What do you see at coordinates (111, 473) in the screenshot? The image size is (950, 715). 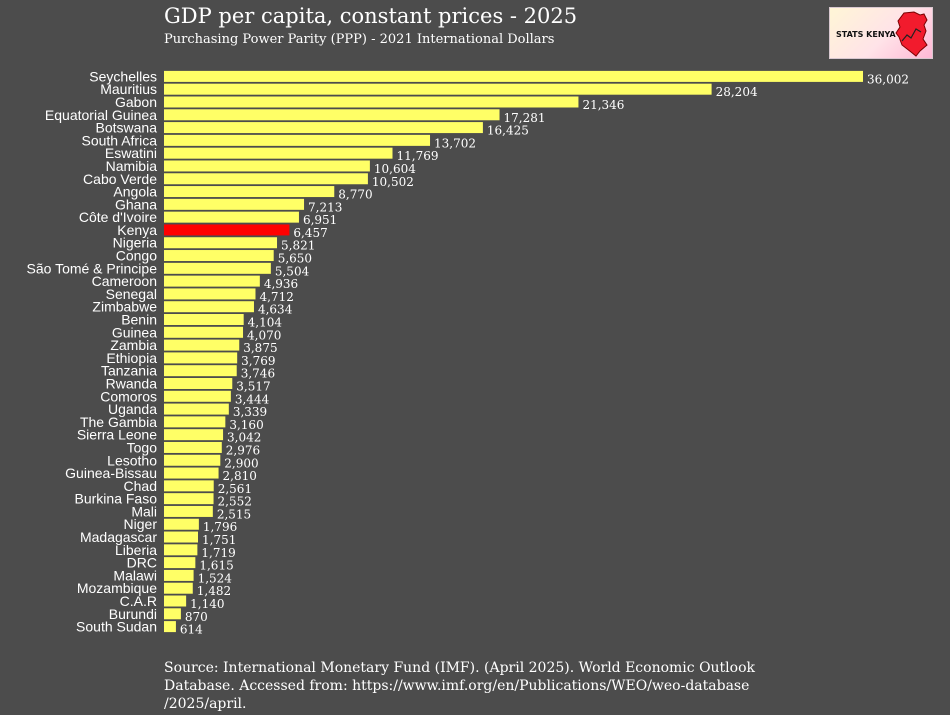 I see `category-label: Guinea-Bissau` at bounding box center [111, 473].